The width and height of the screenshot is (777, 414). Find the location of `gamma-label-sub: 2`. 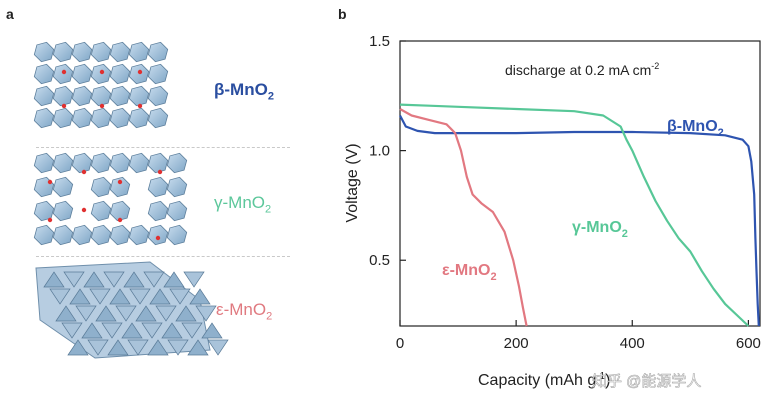

gamma-label-sub: 2 is located at coordinates (268, 209).